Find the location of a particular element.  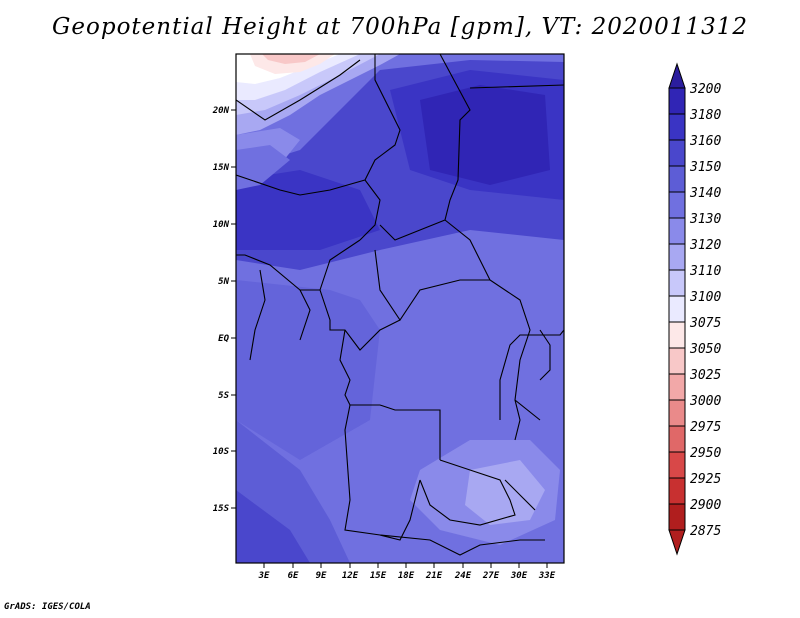

lon-tick-label: 15E is located at coordinates (378, 576).